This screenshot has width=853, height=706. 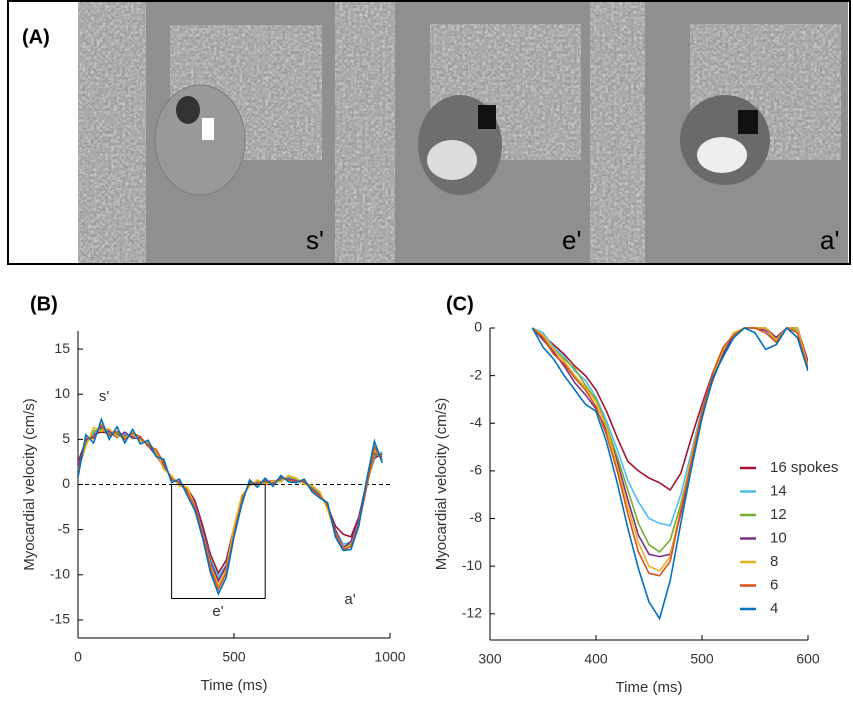 What do you see at coordinates (774, 561) in the screenshot?
I see `legend-label: 8` at bounding box center [774, 561].